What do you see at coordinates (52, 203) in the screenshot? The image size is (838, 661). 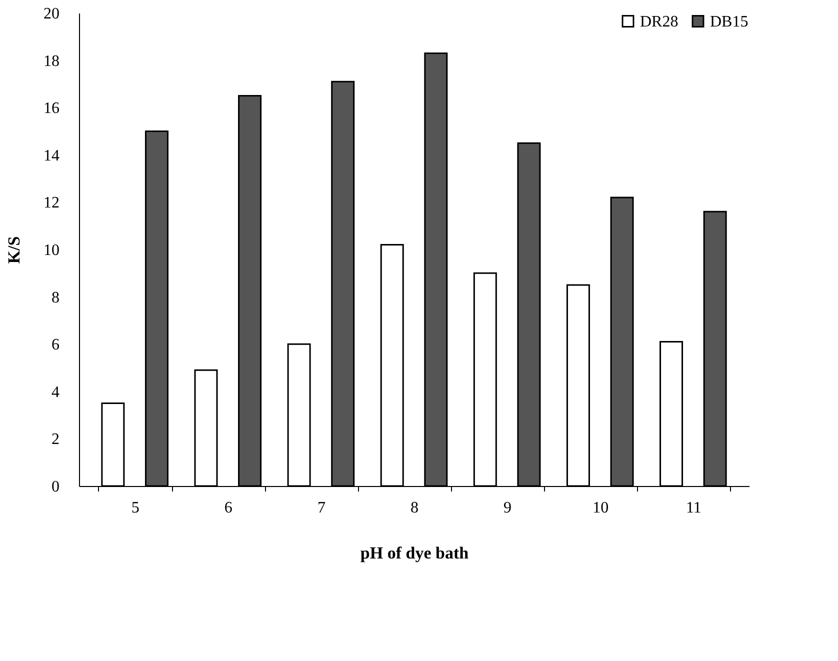 I see `y-tick-label: 12` at bounding box center [52, 203].